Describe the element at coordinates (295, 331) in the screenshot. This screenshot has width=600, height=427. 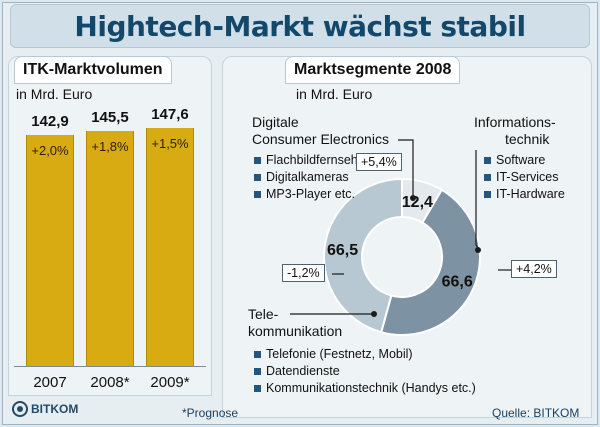
I see `segment-label-telco-line2: kommunikation` at that location.